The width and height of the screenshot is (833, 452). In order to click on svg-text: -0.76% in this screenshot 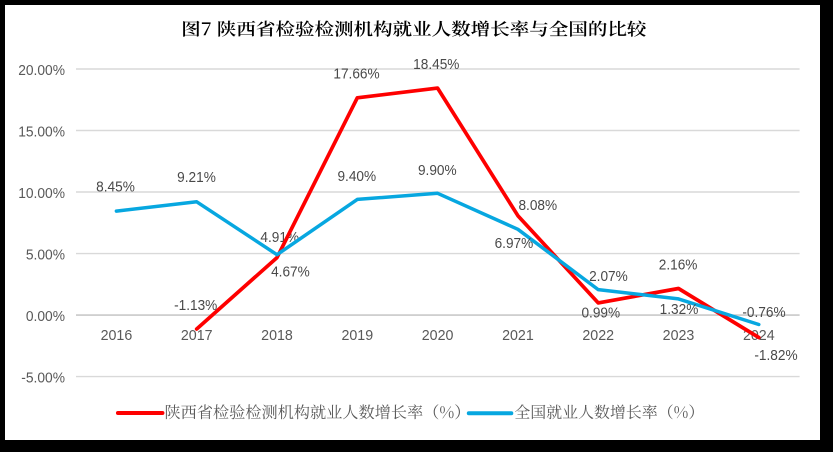, I will do `click(763, 312)`.